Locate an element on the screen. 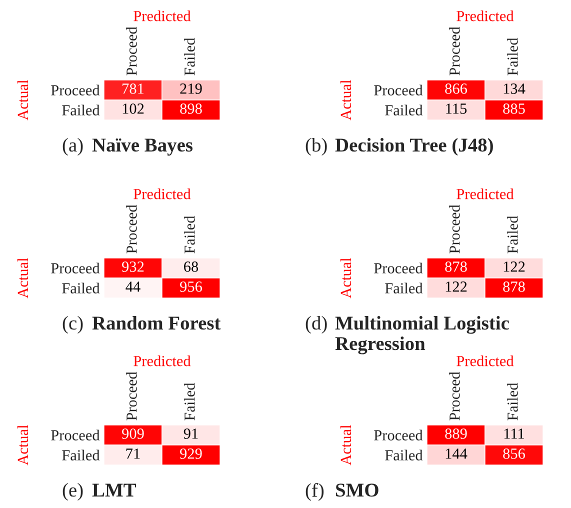 The image size is (571, 508). data-label: 68 is located at coordinates (191, 267).